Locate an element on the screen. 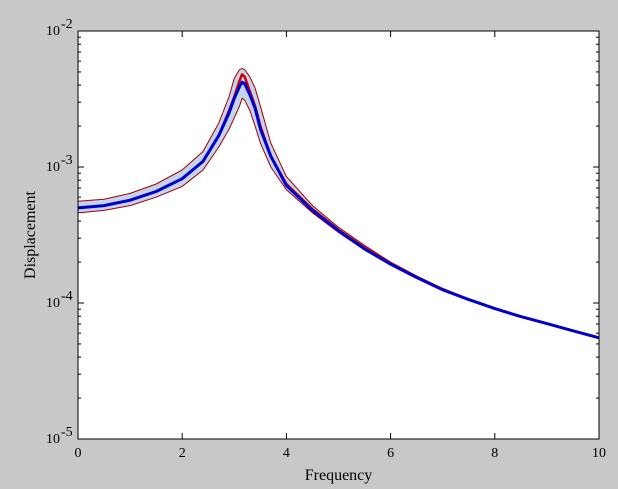 This screenshot has height=489, width=618. y-tick-label-exponent: -4 is located at coordinates (67, 296).